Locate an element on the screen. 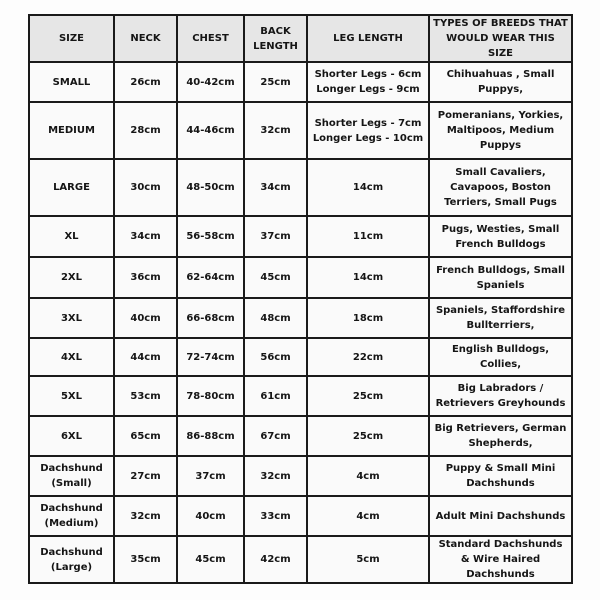 Image resolution: width=600 pixels, height=600 pixels. cell-breeds: Big Retrievers, German Shepherds, is located at coordinates (500, 436).